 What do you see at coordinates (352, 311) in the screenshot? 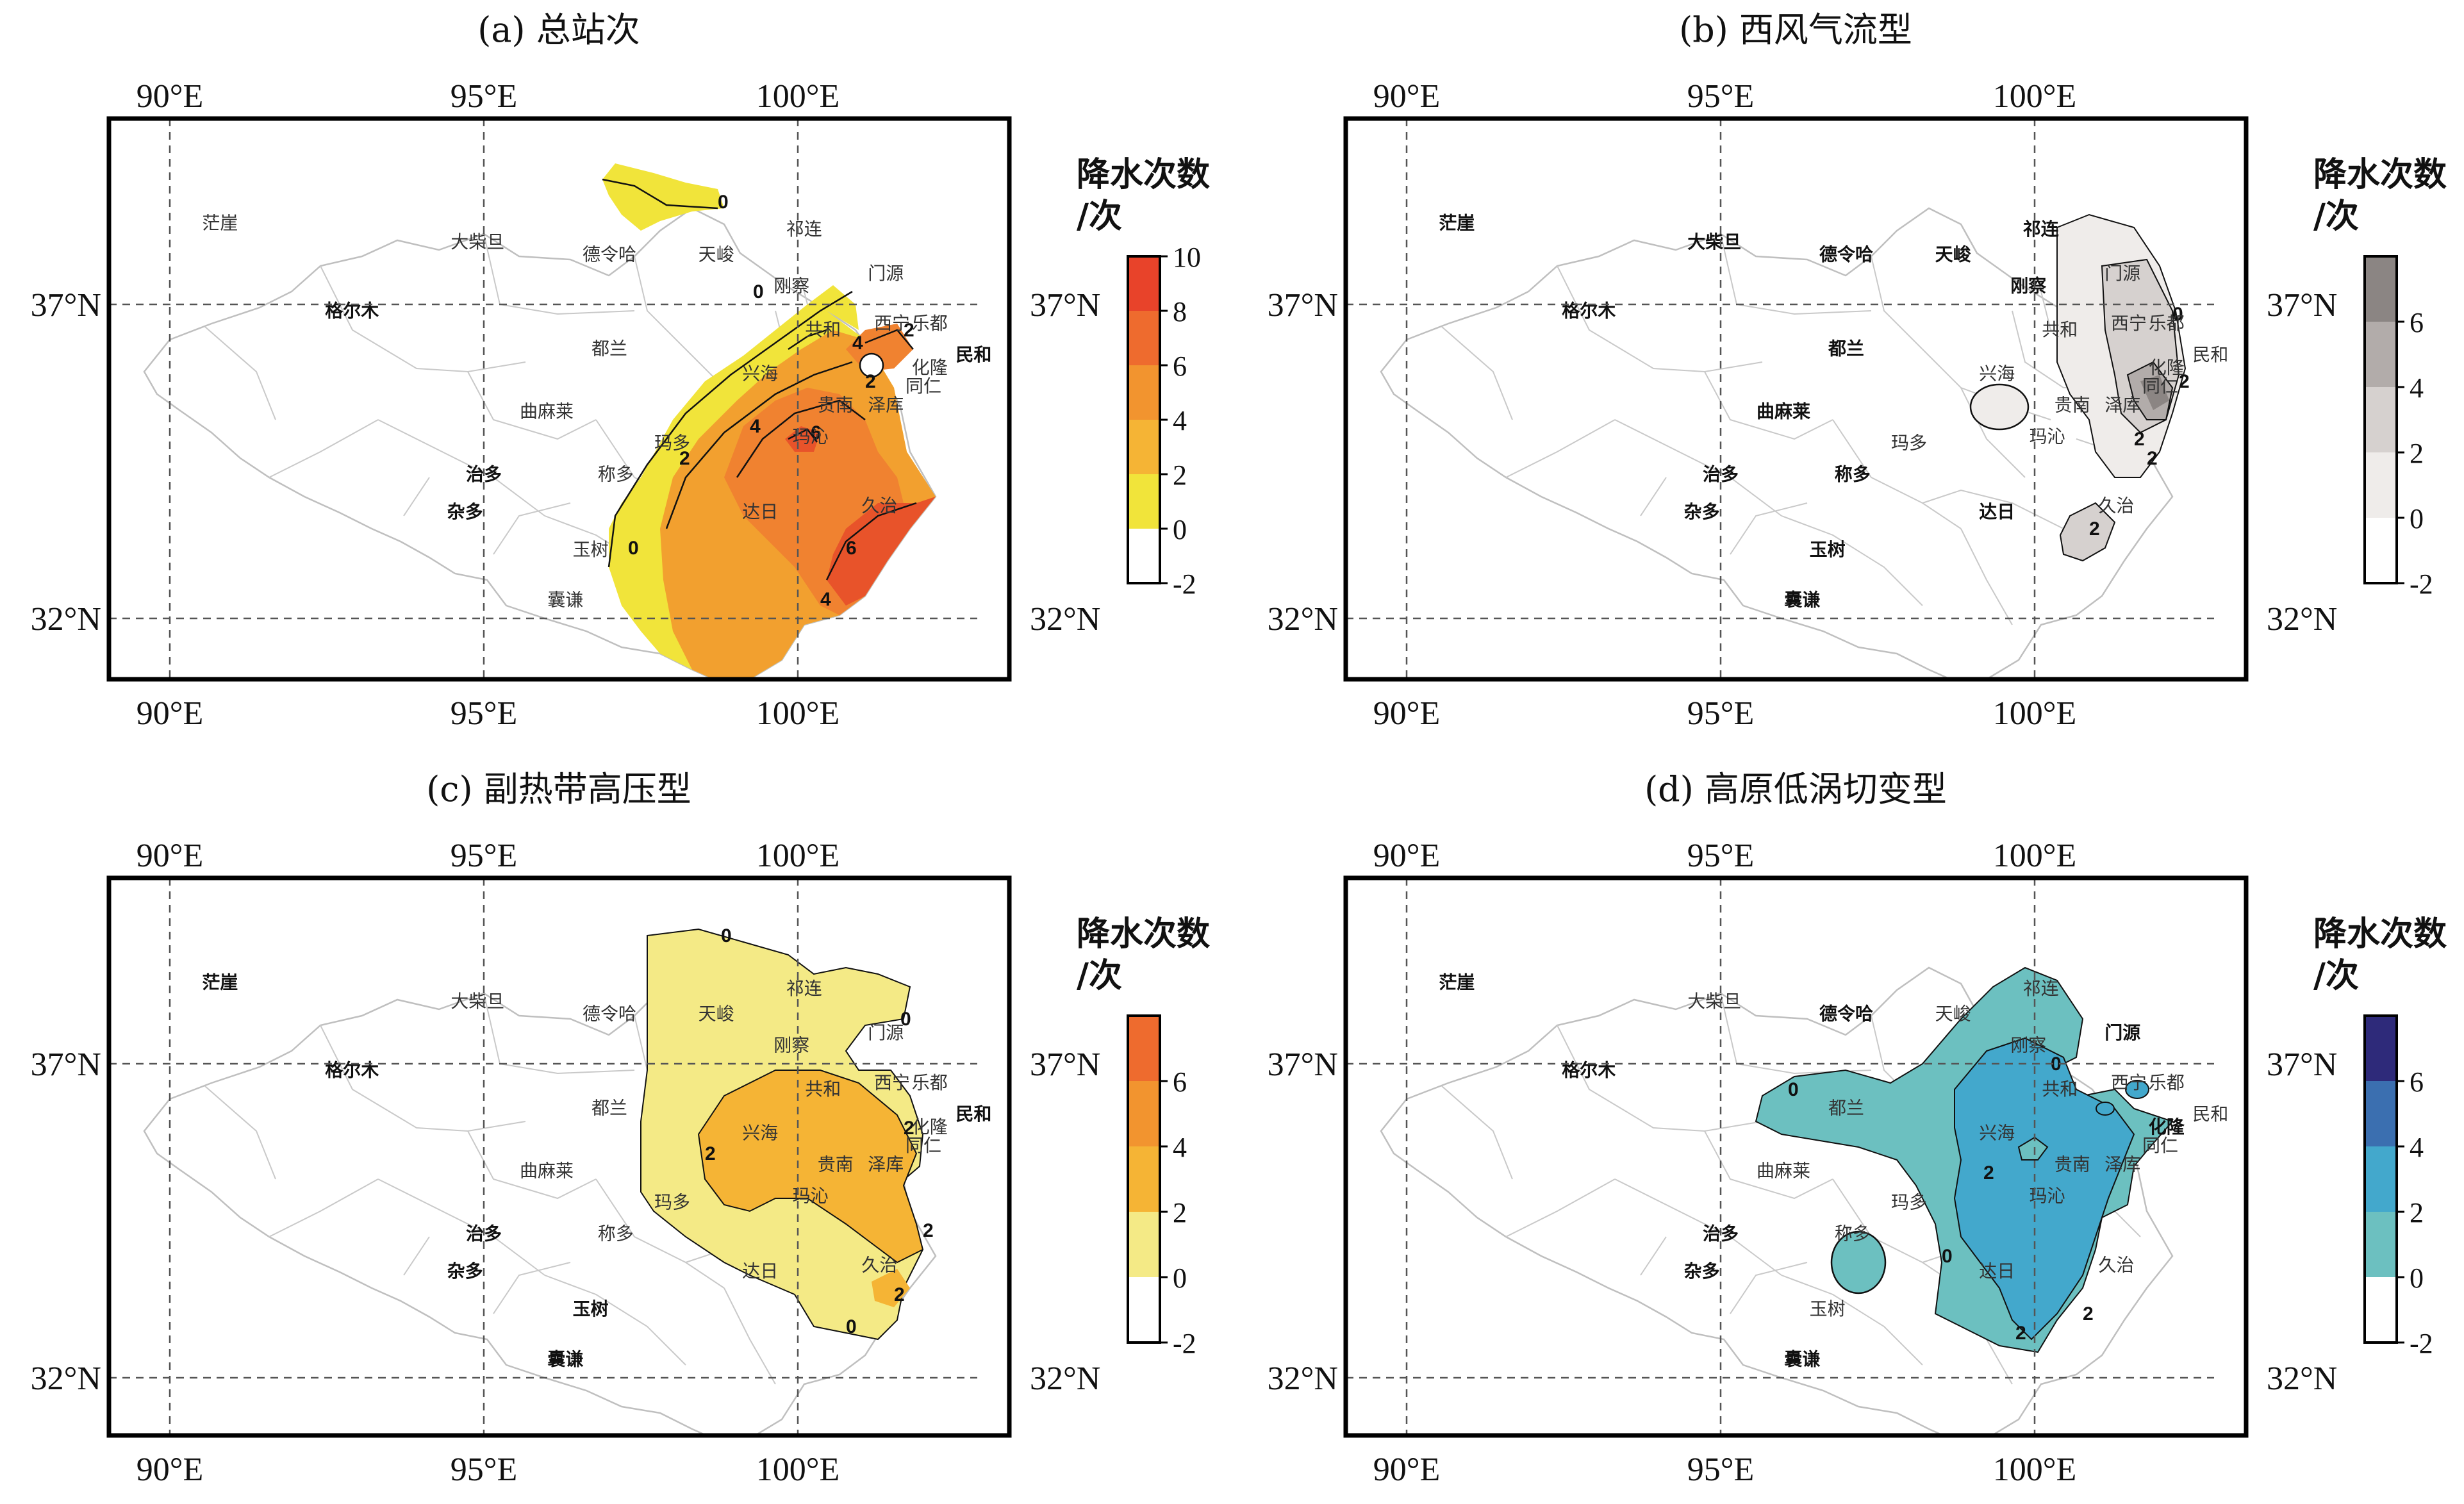
I see `station-label: 格尔木` at bounding box center [352, 311].